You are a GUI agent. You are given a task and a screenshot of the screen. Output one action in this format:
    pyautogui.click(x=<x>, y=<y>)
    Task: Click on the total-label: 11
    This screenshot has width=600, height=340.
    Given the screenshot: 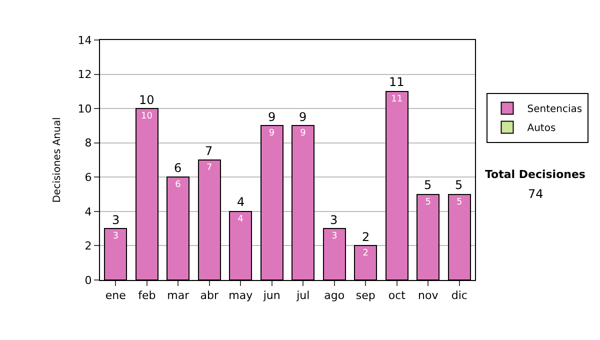 What is the action you would take?
    pyautogui.click(x=396, y=82)
    